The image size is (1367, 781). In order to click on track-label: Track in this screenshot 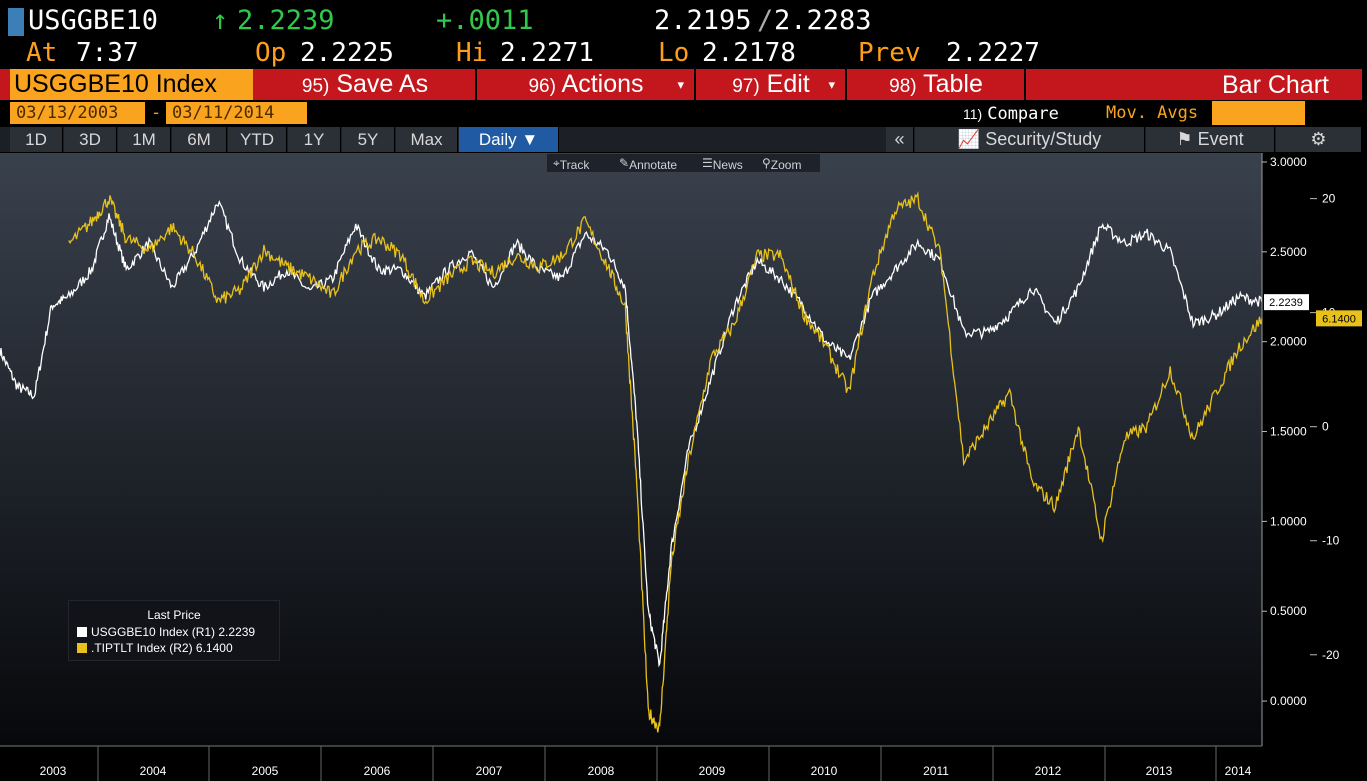, I will do `click(574, 165)`.